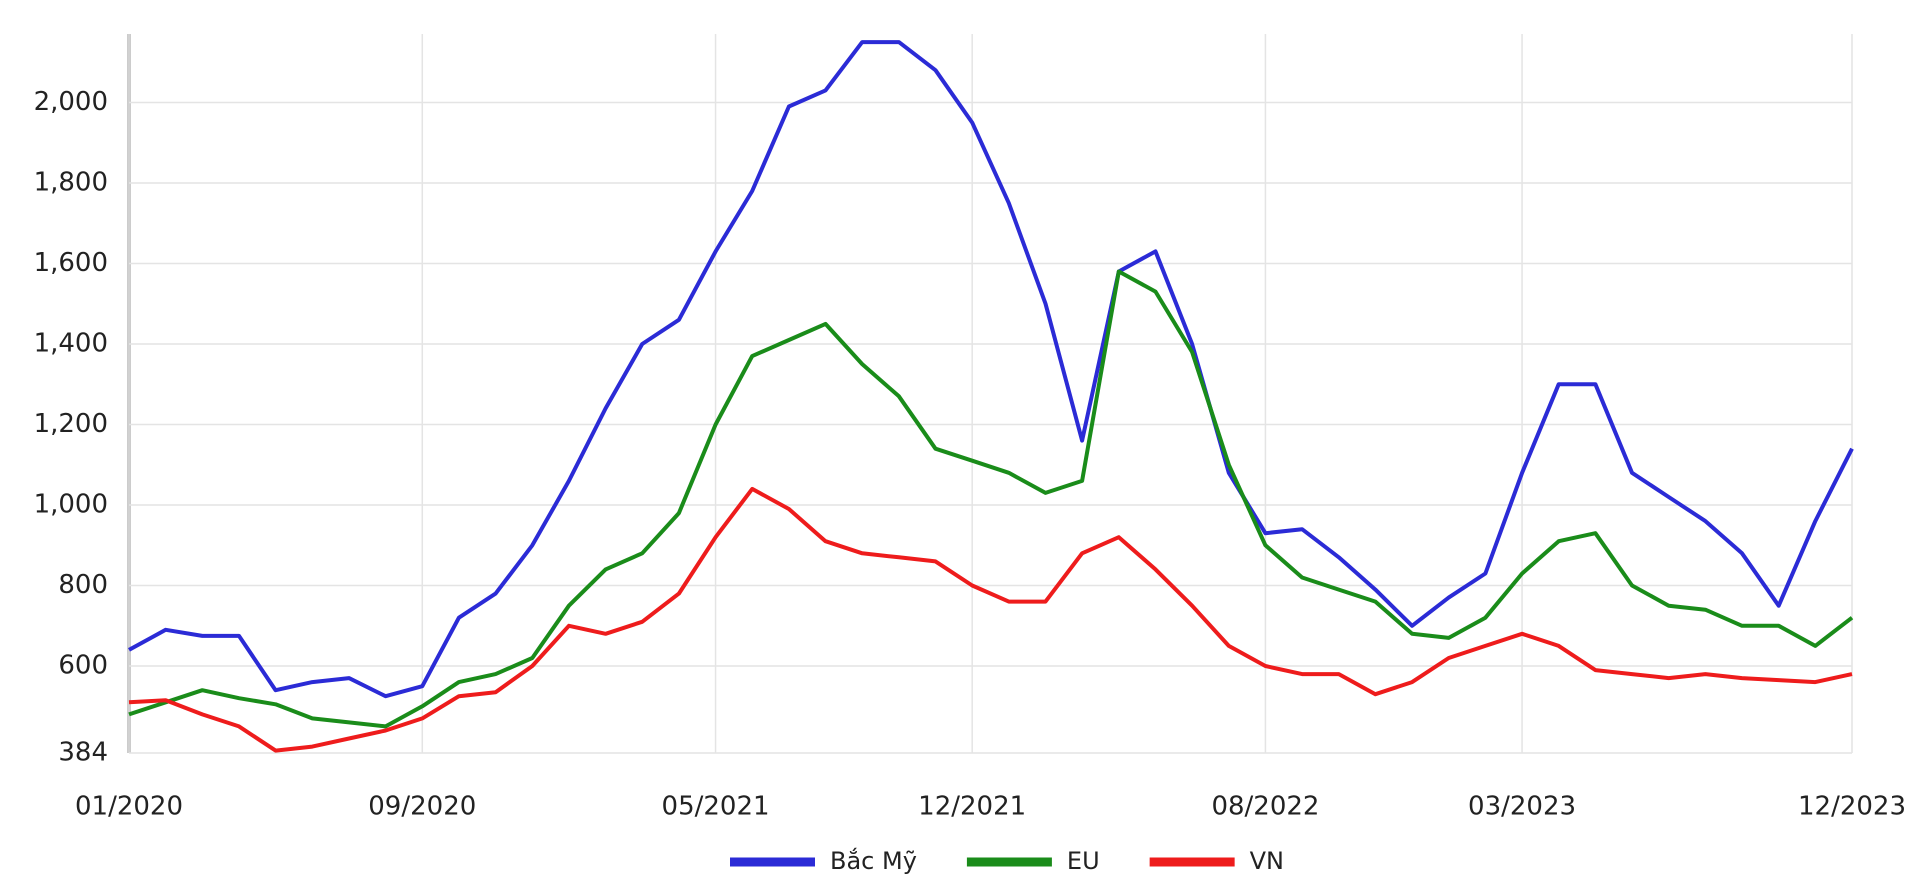  Describe the element at coordinates (1852, 807) in the screenshot. I see `x-tick-label: 12/2023` at that location.